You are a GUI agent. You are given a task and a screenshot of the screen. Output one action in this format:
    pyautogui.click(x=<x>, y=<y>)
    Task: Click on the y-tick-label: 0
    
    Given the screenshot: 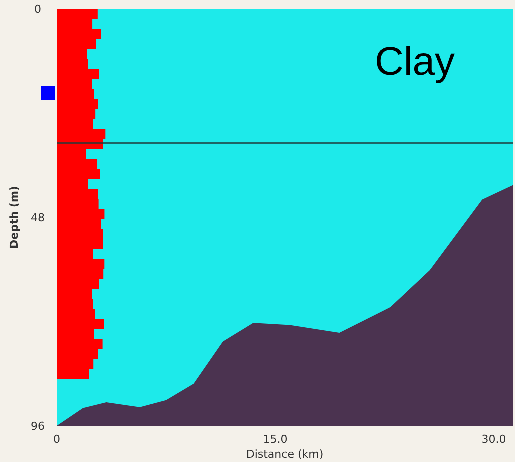 What is the action you would take?
    pyautogui.click(x=38, y=9)
    